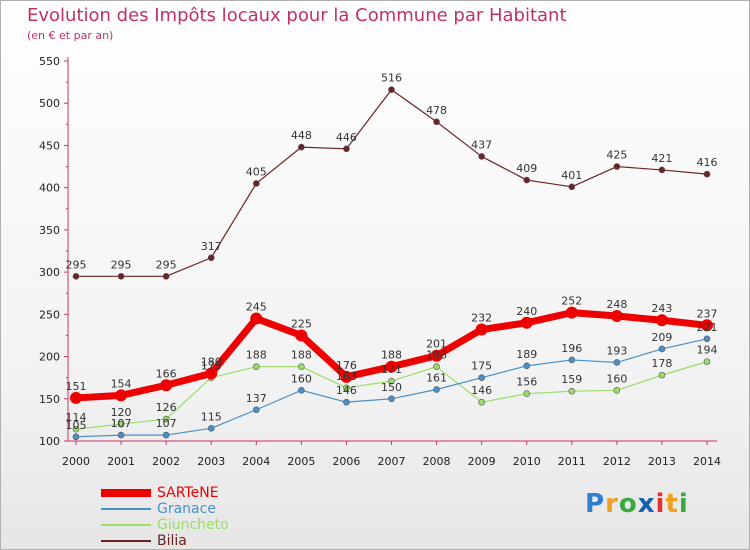  Describe the element at coordinates (201, 541) in the screenshot. I see `legend-item: Bilia` at that location.